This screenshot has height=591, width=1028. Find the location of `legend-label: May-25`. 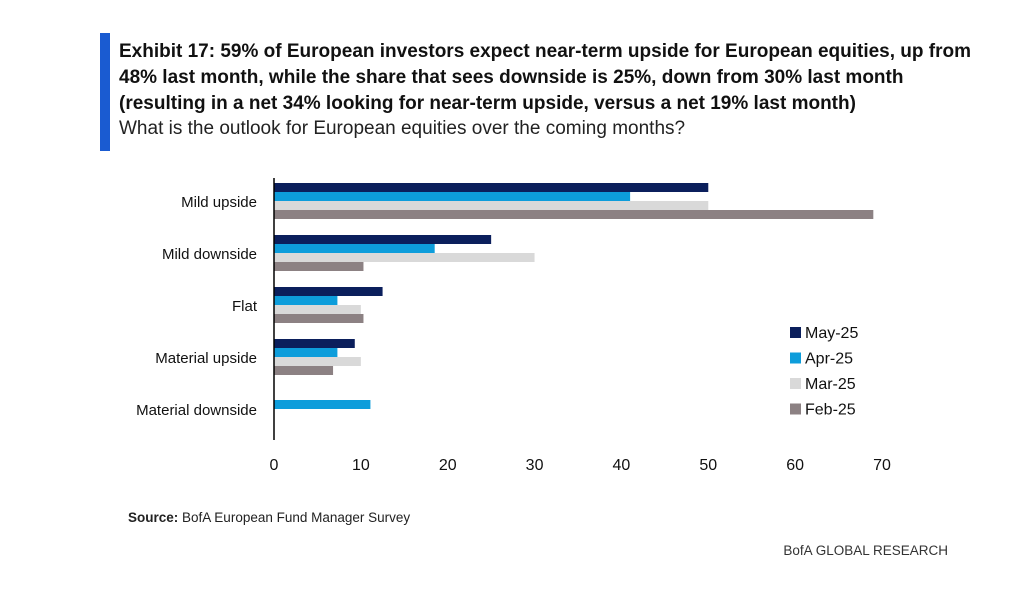

legend-label: May-25 is located at coordinates (831, 333).